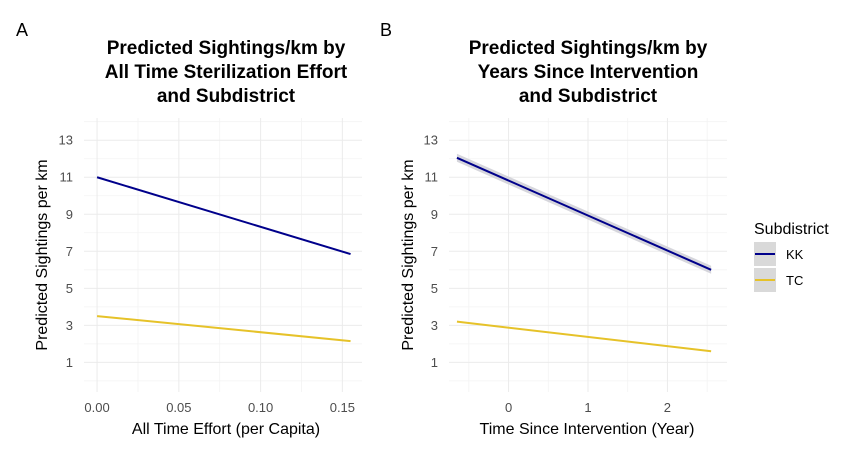  Describe the element at coordinates (584, 336) in the screenshot. I see `panel-b-series-tc-line` at that location.